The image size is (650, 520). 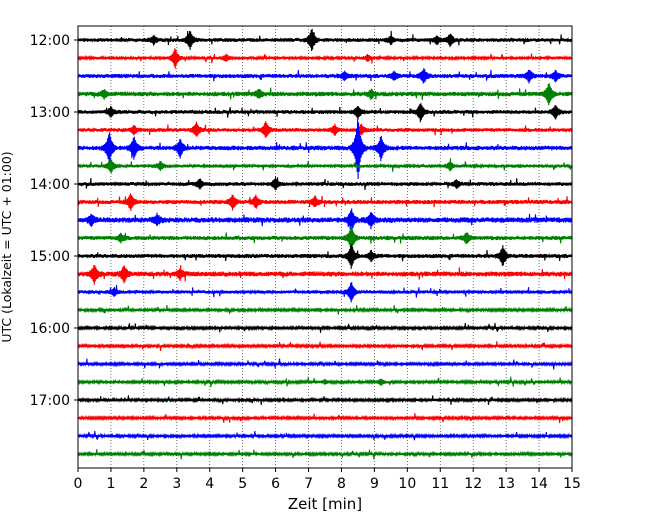 What do you see at coordinates (50, 113) in the screenshot?
I see `y-tick-label: 13:00` at bounding box center [50, 113].